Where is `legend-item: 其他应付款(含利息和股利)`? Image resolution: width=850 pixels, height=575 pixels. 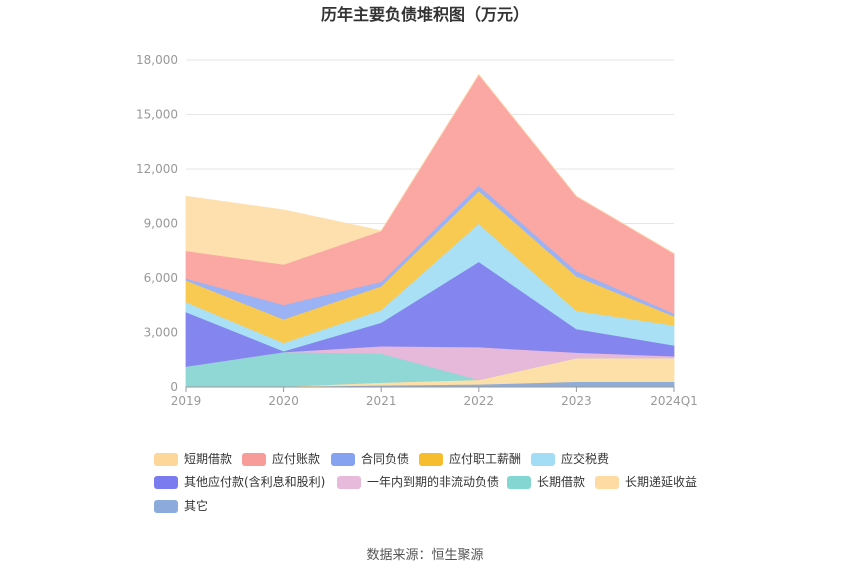 legend-item: 其他应付款(含利息和股利) is located at coordinates (239, 481).